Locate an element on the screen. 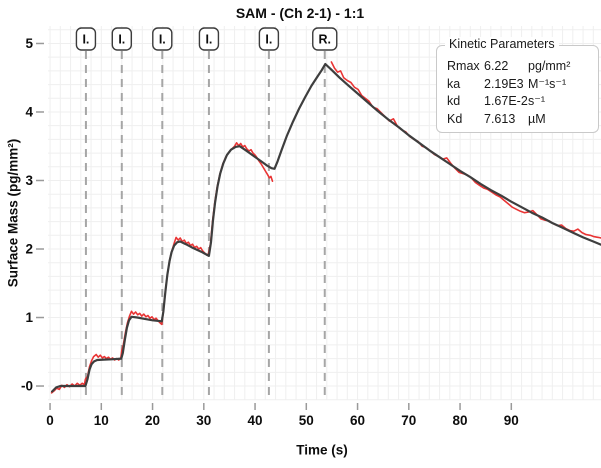  y-tick-label: 5 is located at coordinates (29, 43).